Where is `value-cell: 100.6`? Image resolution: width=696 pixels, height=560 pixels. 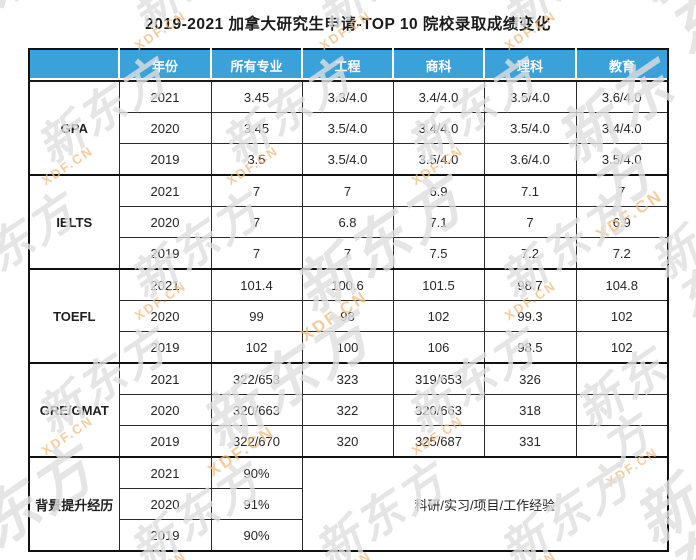
value-cell: 100.6 is located at coordinates (347, 284).